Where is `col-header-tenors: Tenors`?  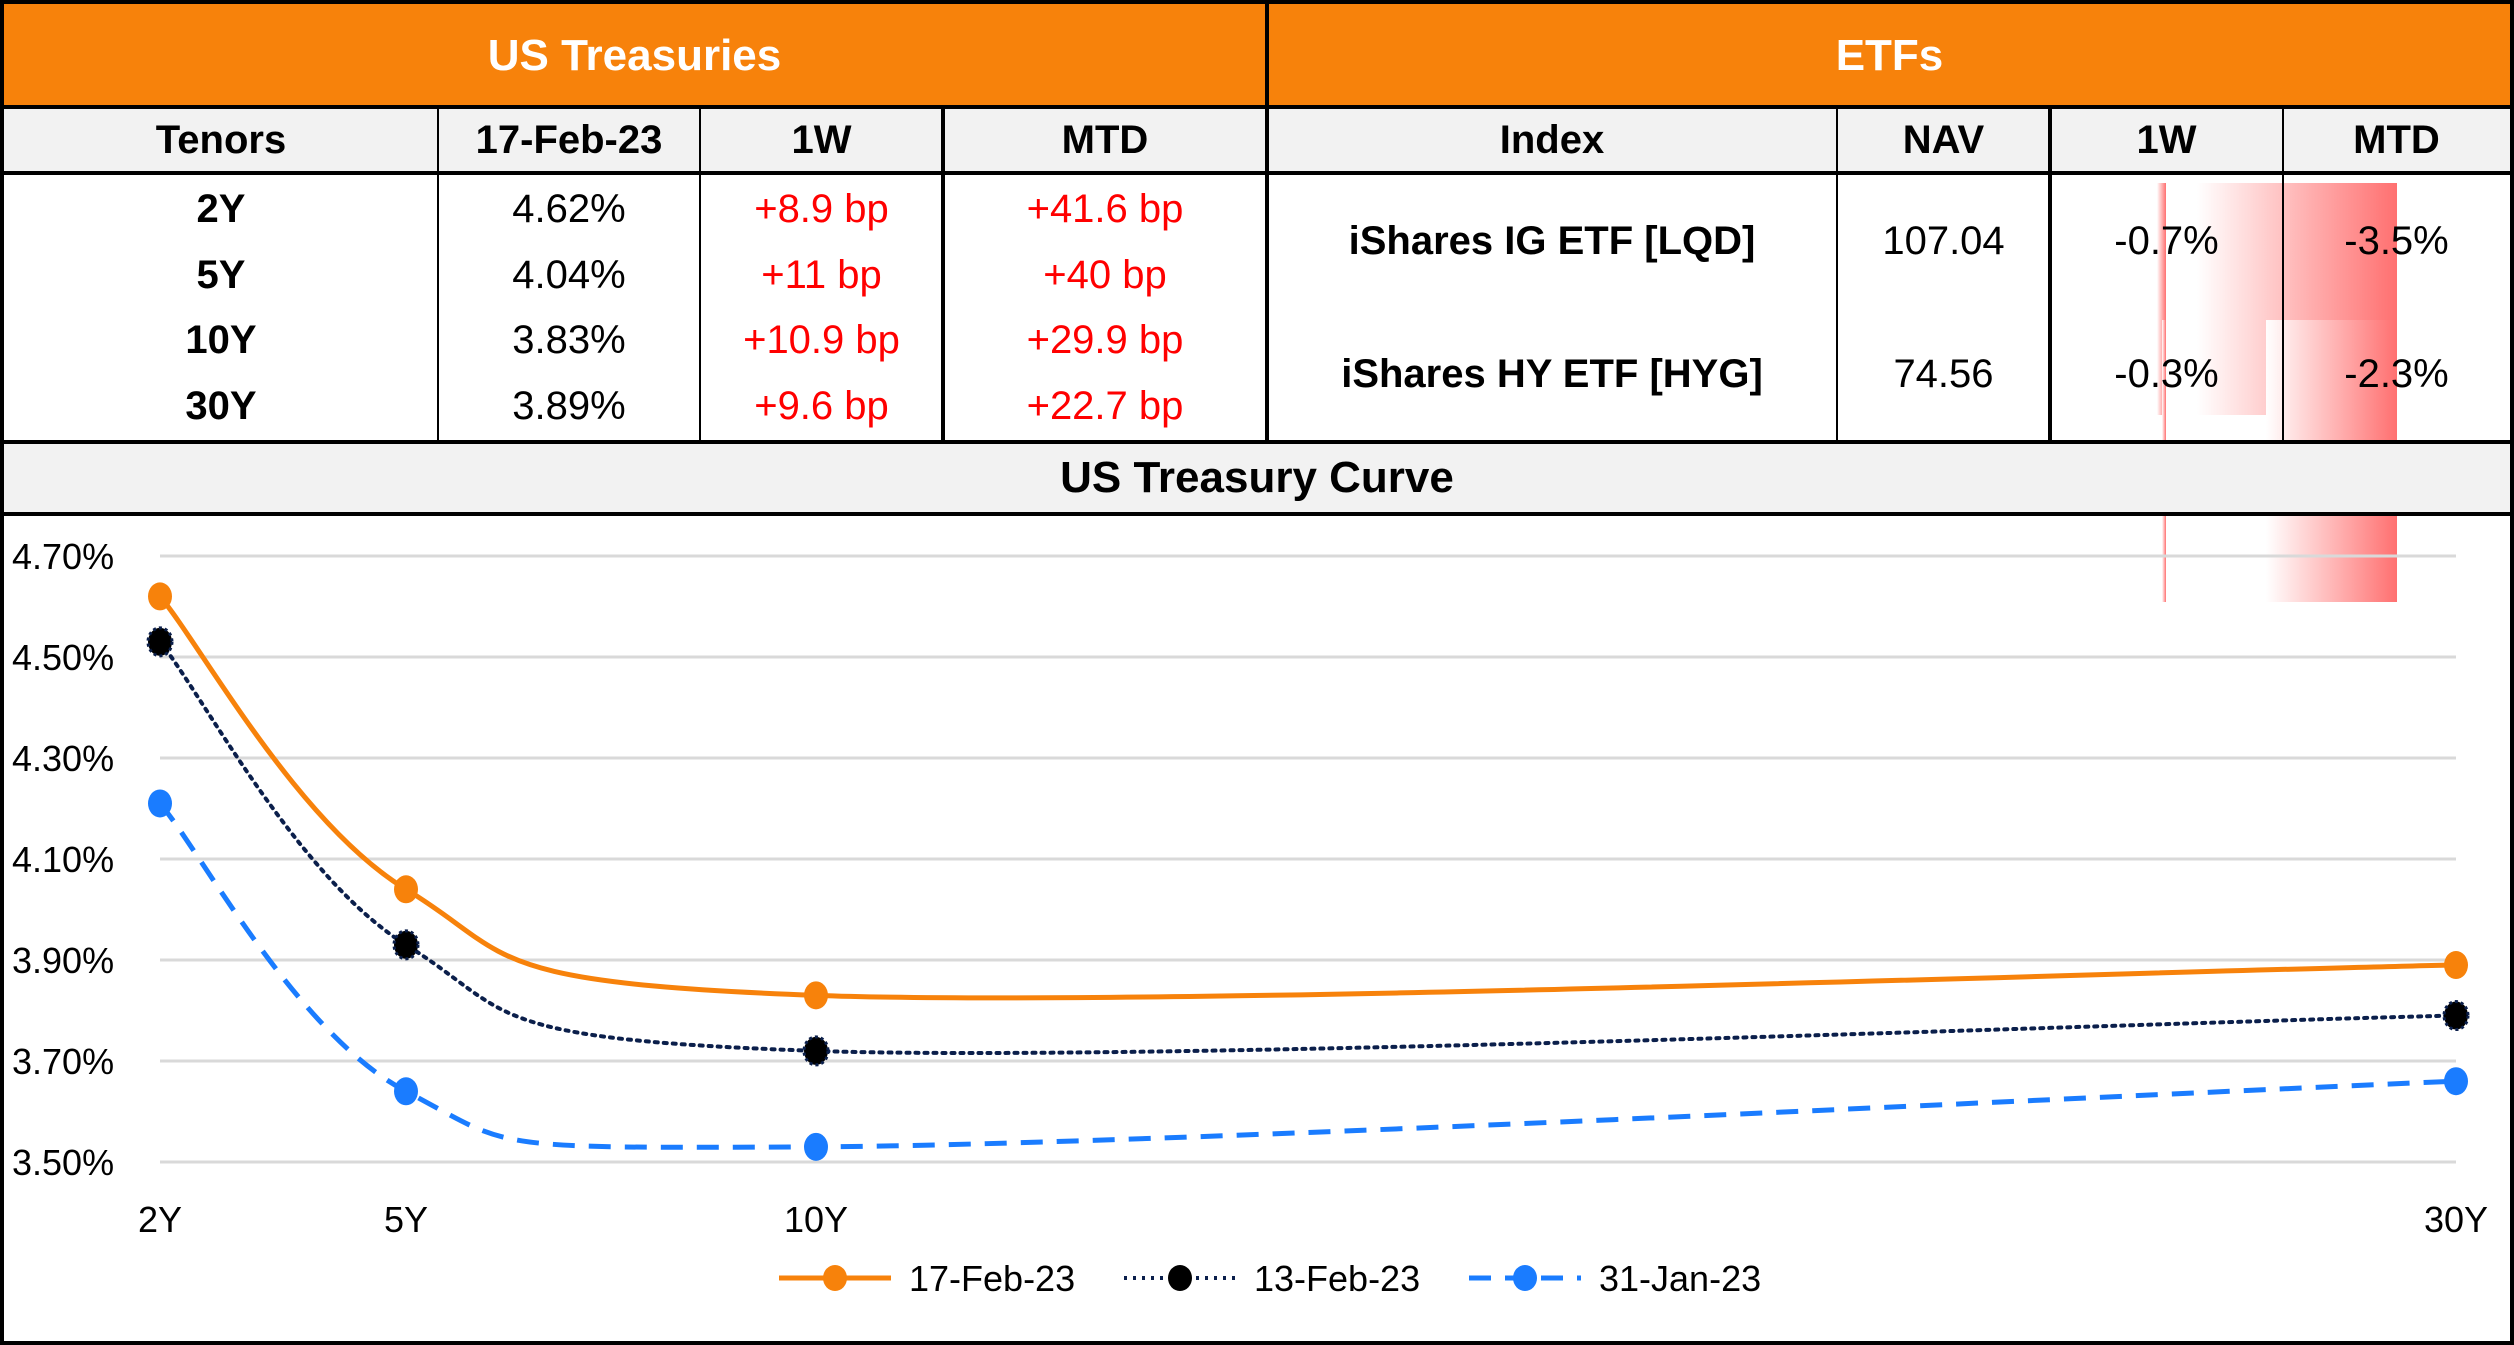
col-header-tenors: Tenors is located at coordinates (221, 140).